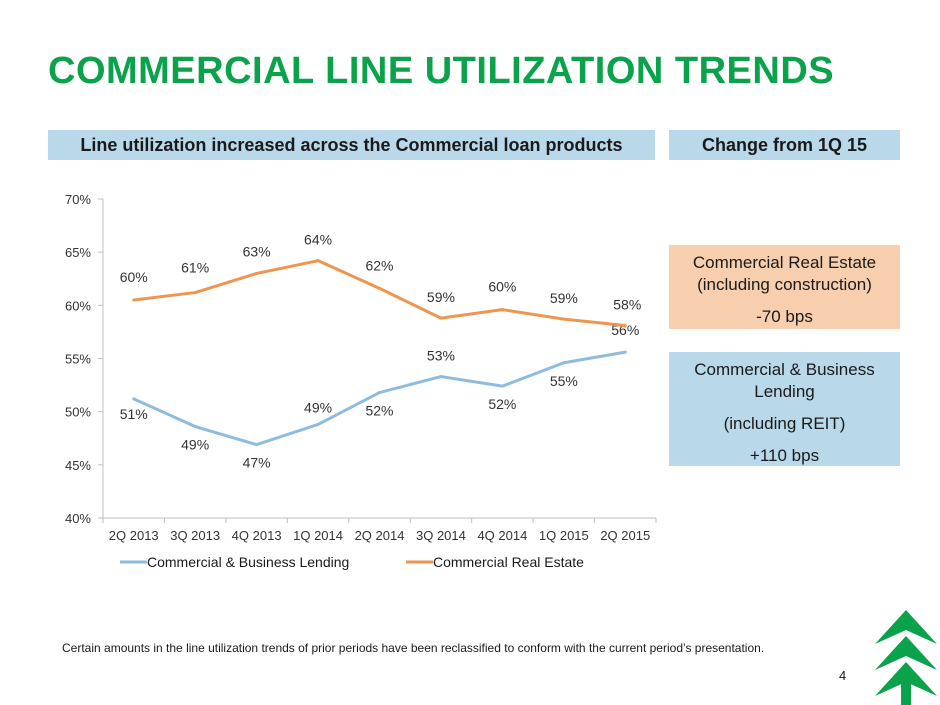 Image resolution: width=940 pixels, height=705 pixels. I want to click on page-title: COMMERCIAL LINE UTILIZATION TRENDS, so click(441, 71).